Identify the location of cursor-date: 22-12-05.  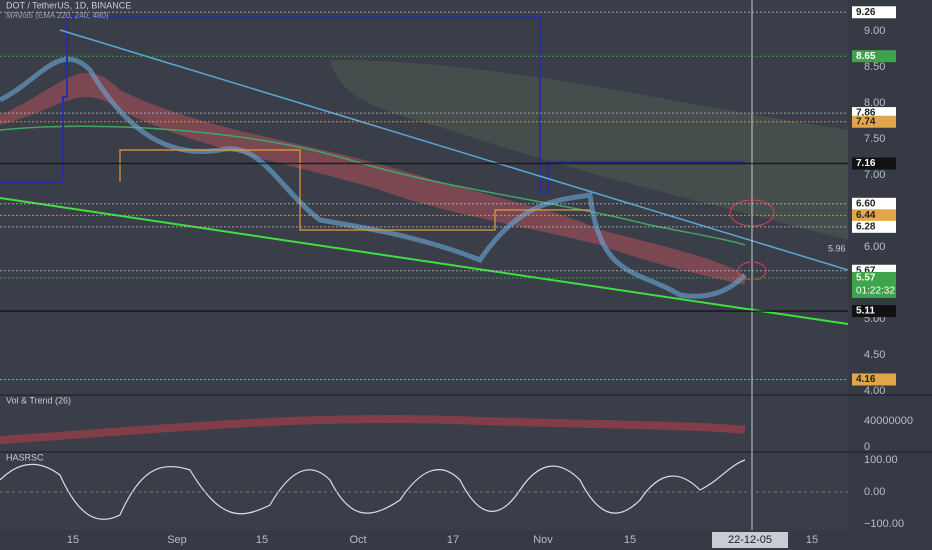
(750, 540).